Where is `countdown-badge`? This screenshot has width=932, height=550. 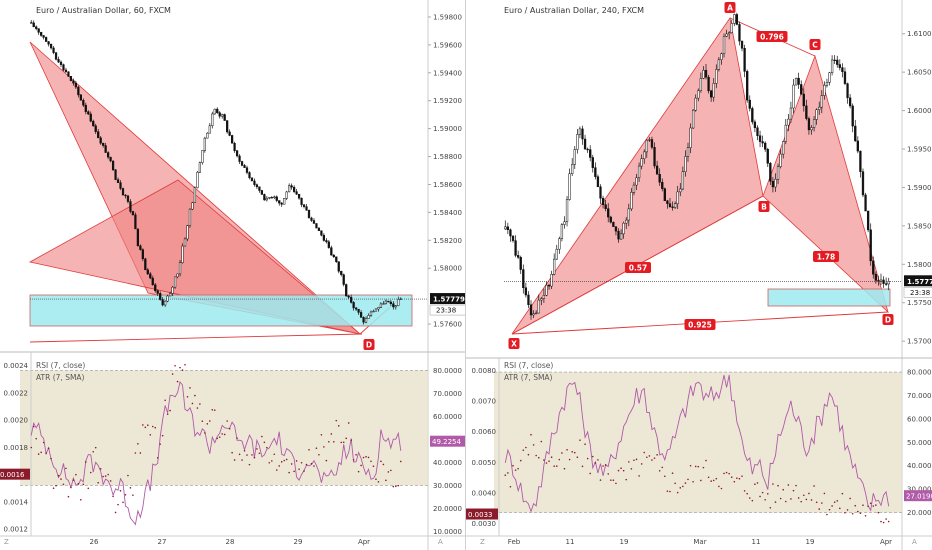 countdown-badge is located at coordinates (917, 292).